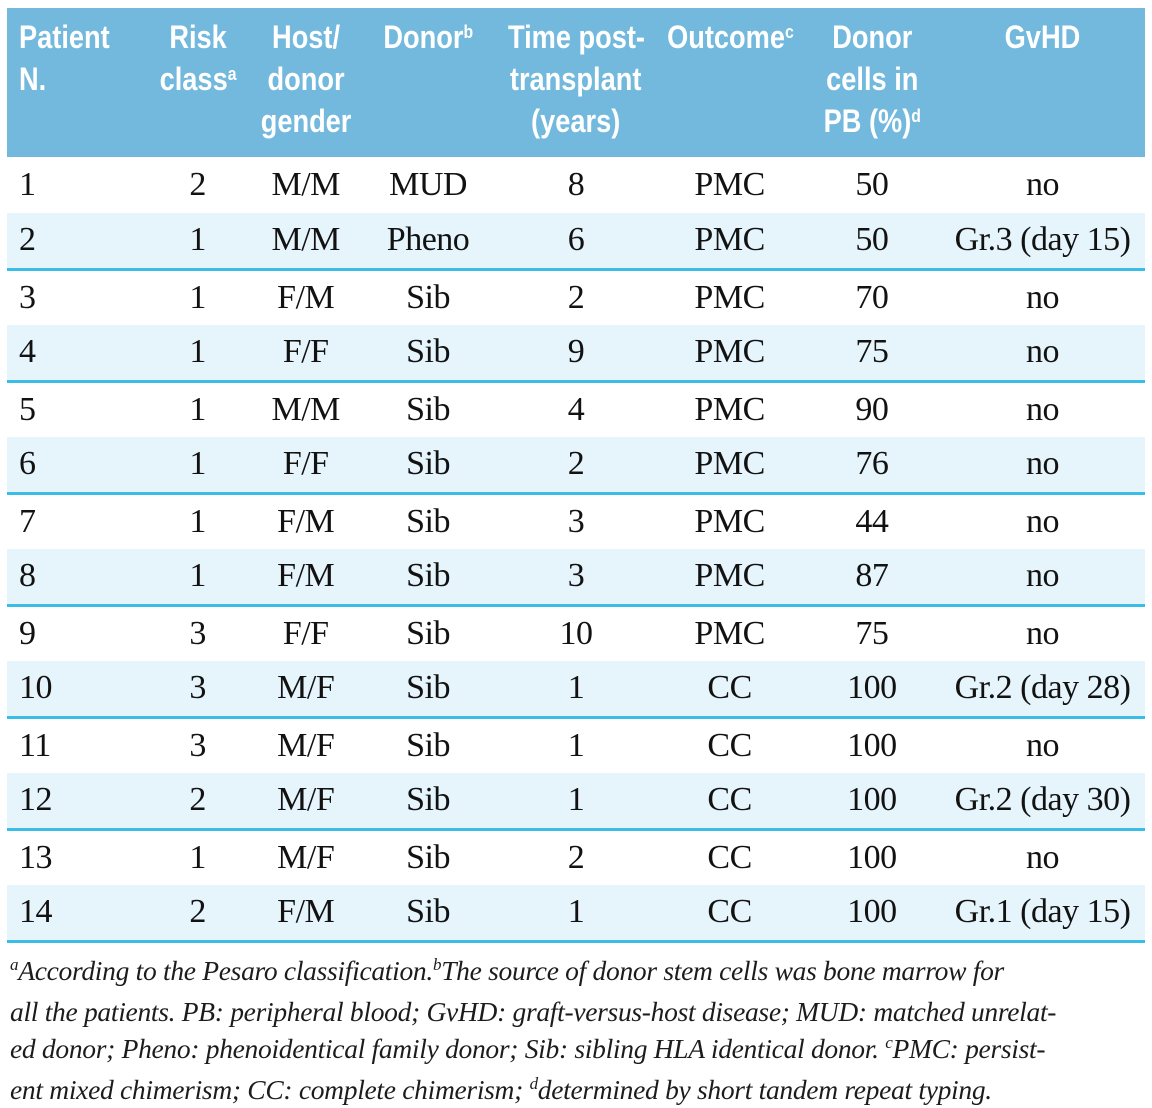 This screenshot has height=1108, width=1152. Describe the element at coordinates (577, 37) in the screenshot. I see `header-line: Time post-` at that location.